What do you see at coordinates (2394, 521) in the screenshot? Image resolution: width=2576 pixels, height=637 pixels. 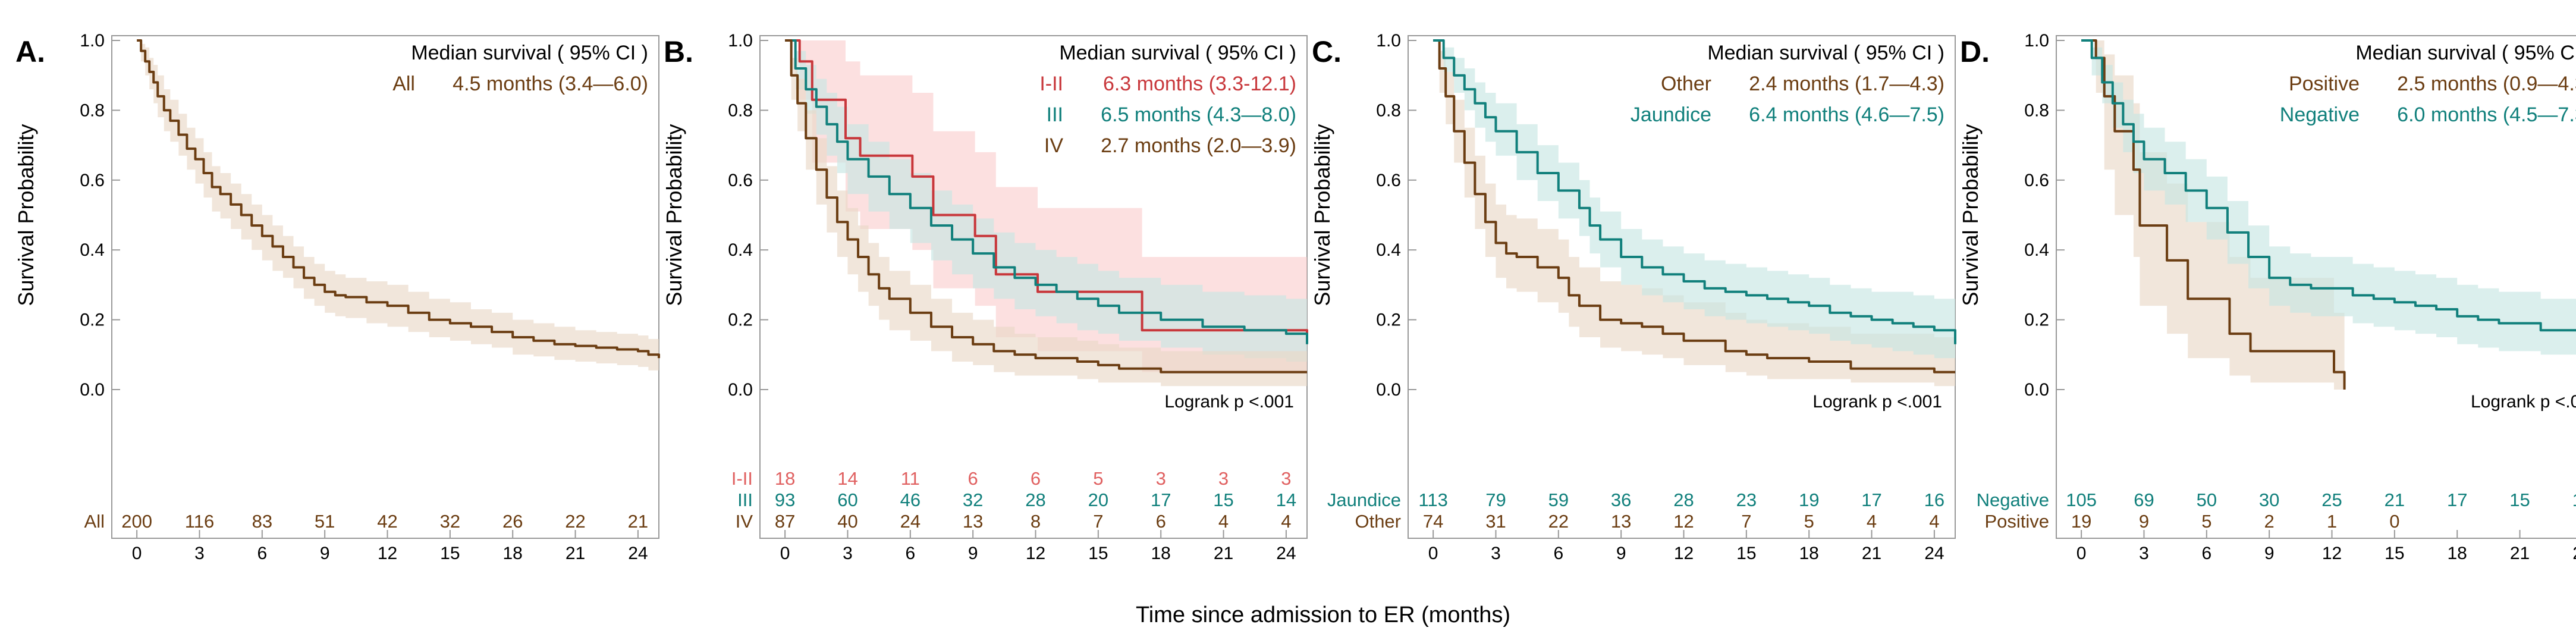 I see `risk-count: 0` at bounding box center [2394, 521].